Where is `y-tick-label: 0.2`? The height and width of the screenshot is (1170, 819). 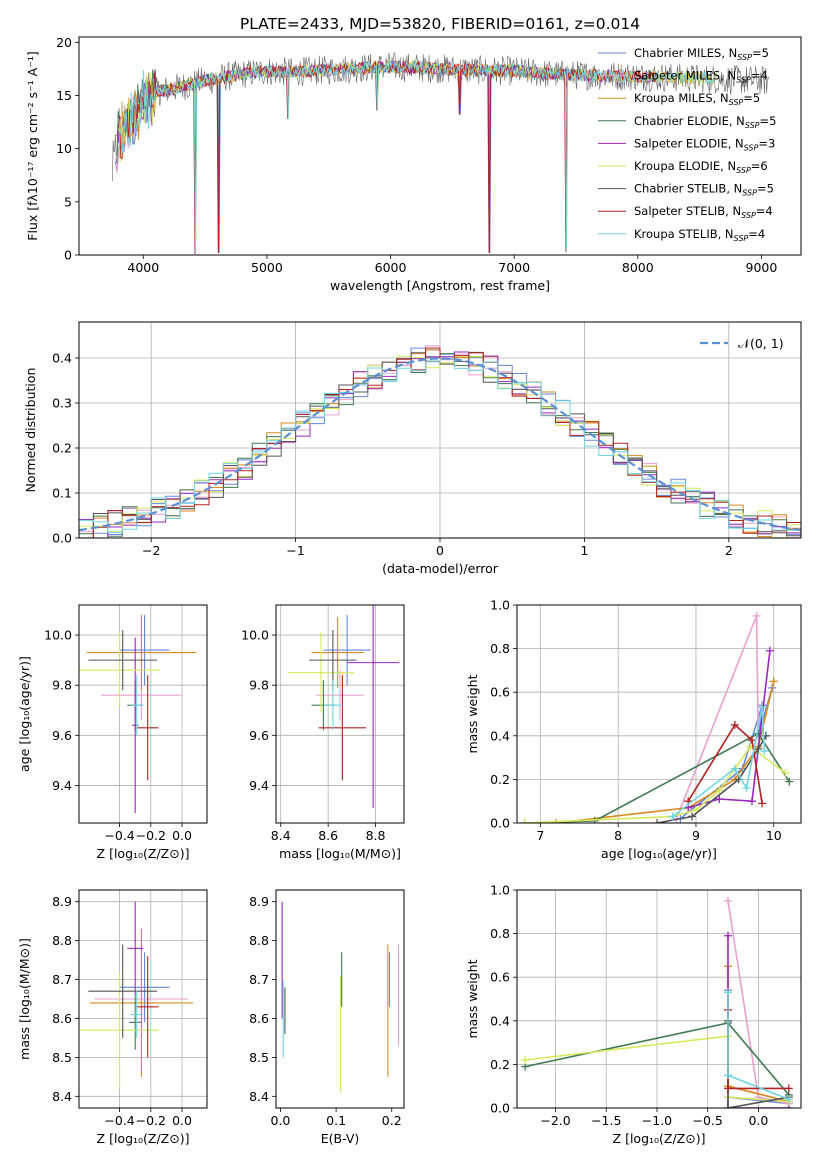 y-tick-label: 0.2 is located at coordinates (500, 779).